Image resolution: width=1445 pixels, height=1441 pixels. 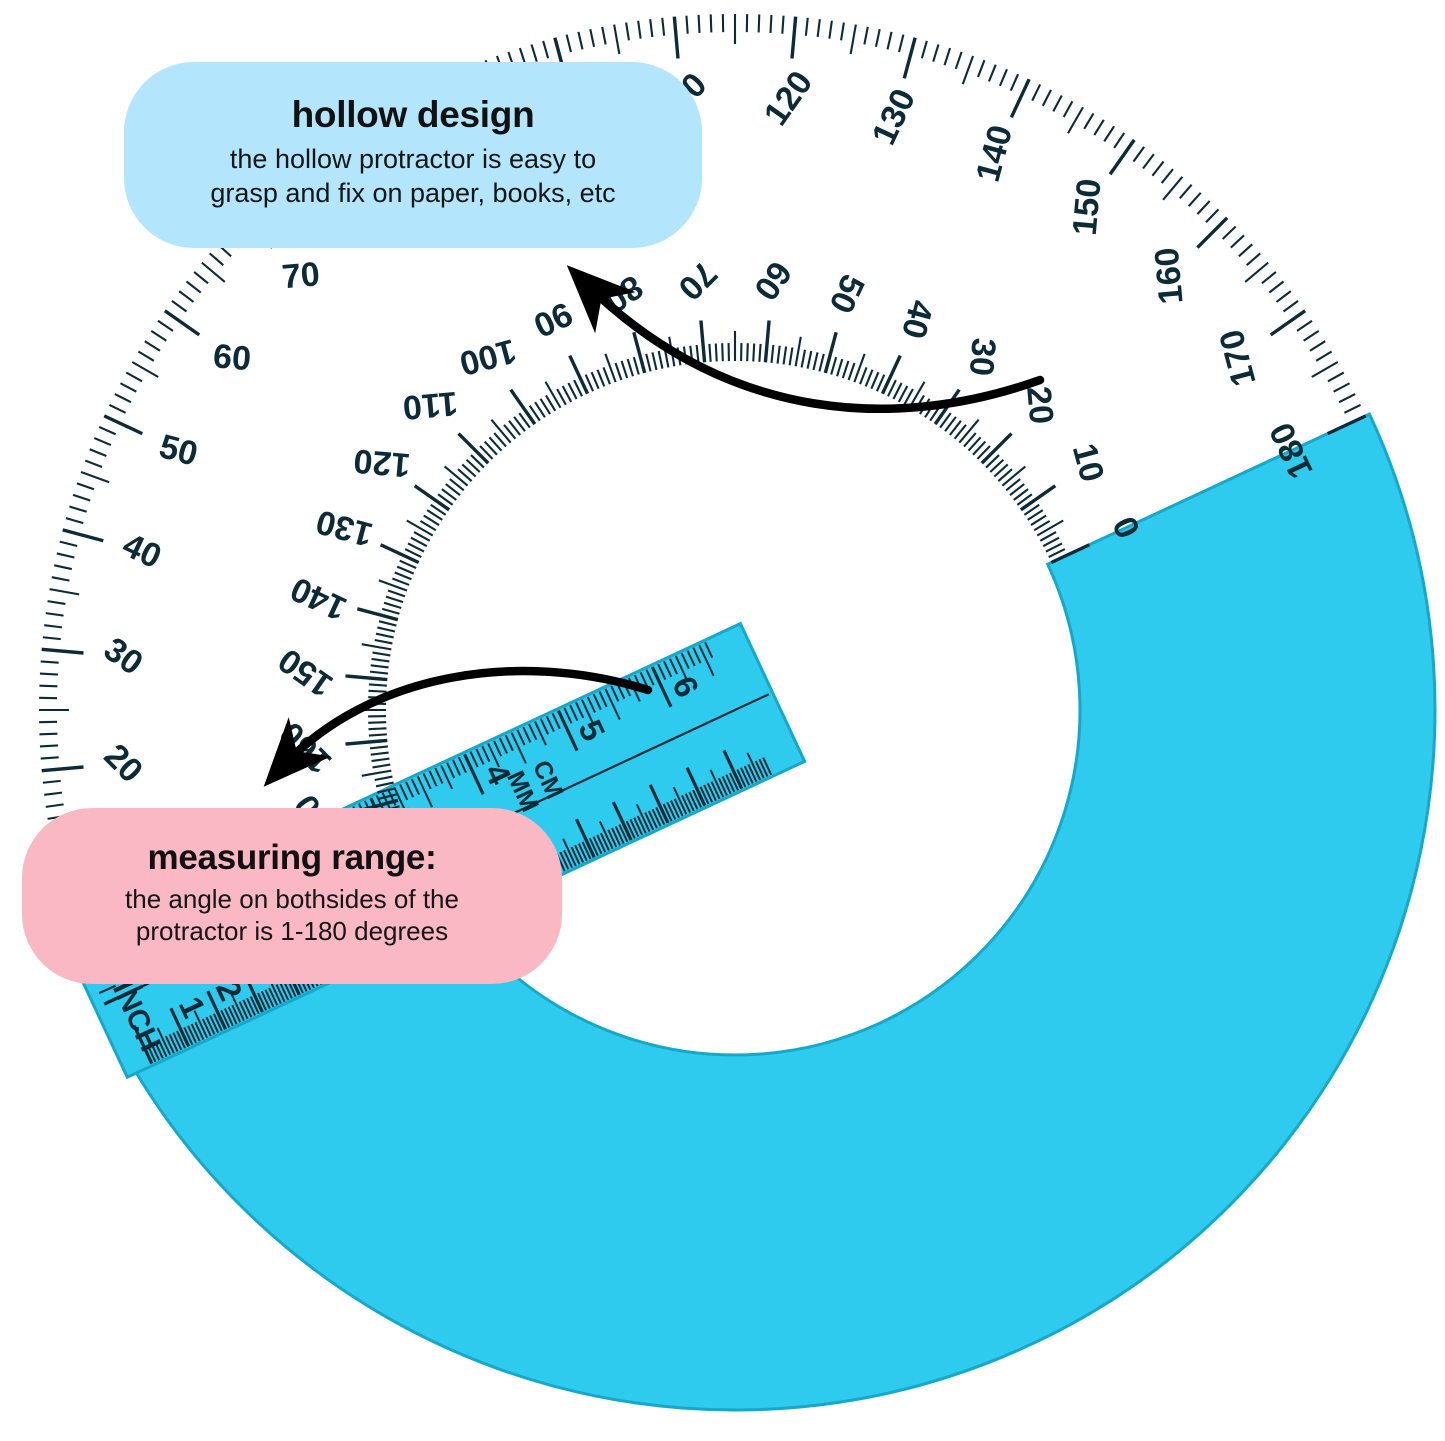 I want to click on degree-label: 110, so click(x=430, y=405).